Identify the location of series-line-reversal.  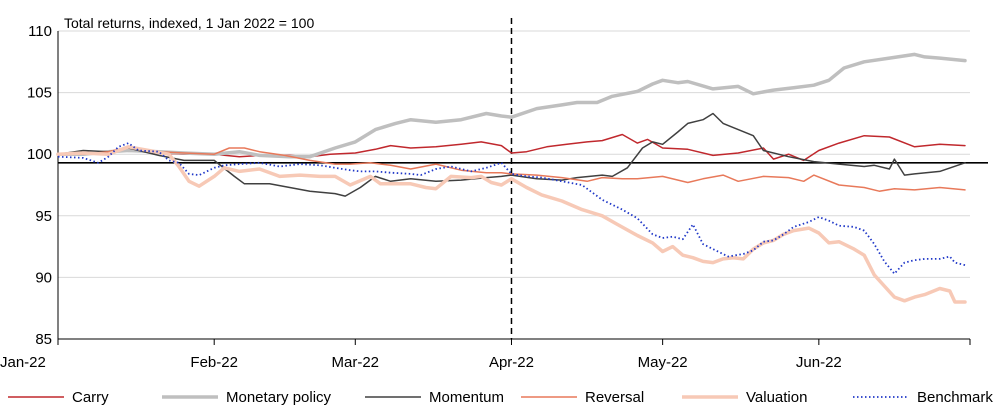
(511, 169).